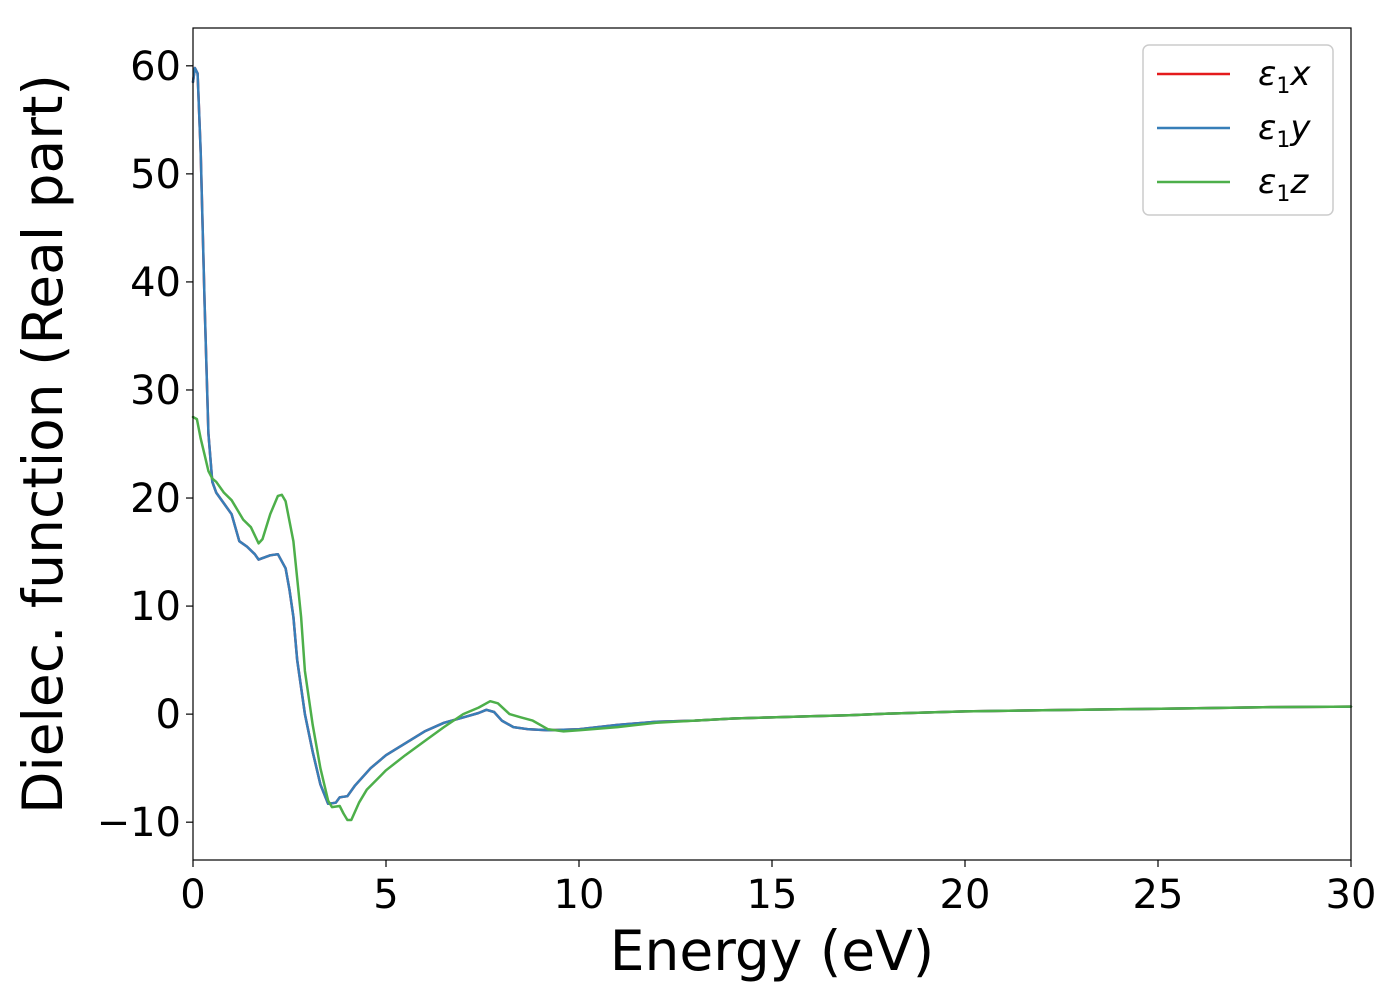 The width and height of the screenshot is (1400, 1000). What do you see at coordinates (1284, 76) in the screenshot?
I see `legend-label-x: ε1x` at bounding box center [1284, 76].